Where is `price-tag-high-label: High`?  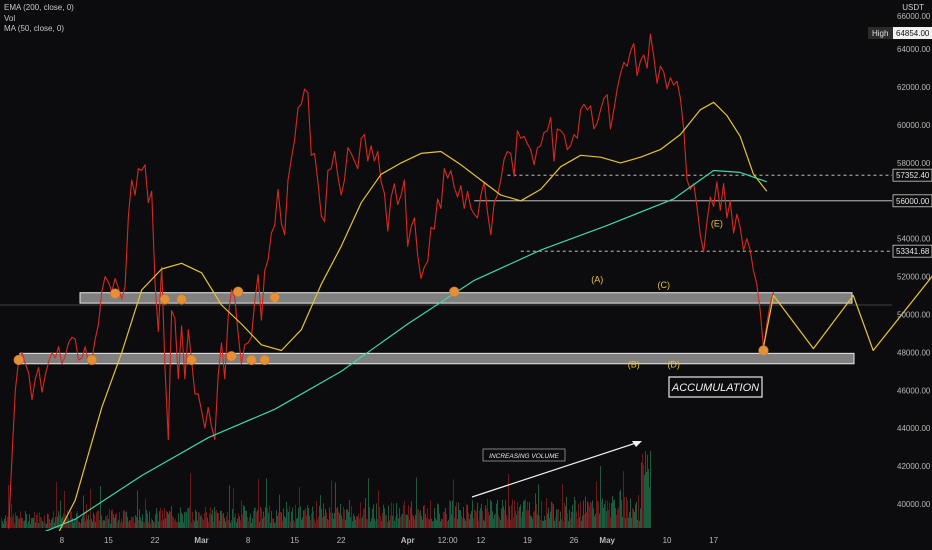
price-tag-high-label: High is located at coordinates (880, 33).